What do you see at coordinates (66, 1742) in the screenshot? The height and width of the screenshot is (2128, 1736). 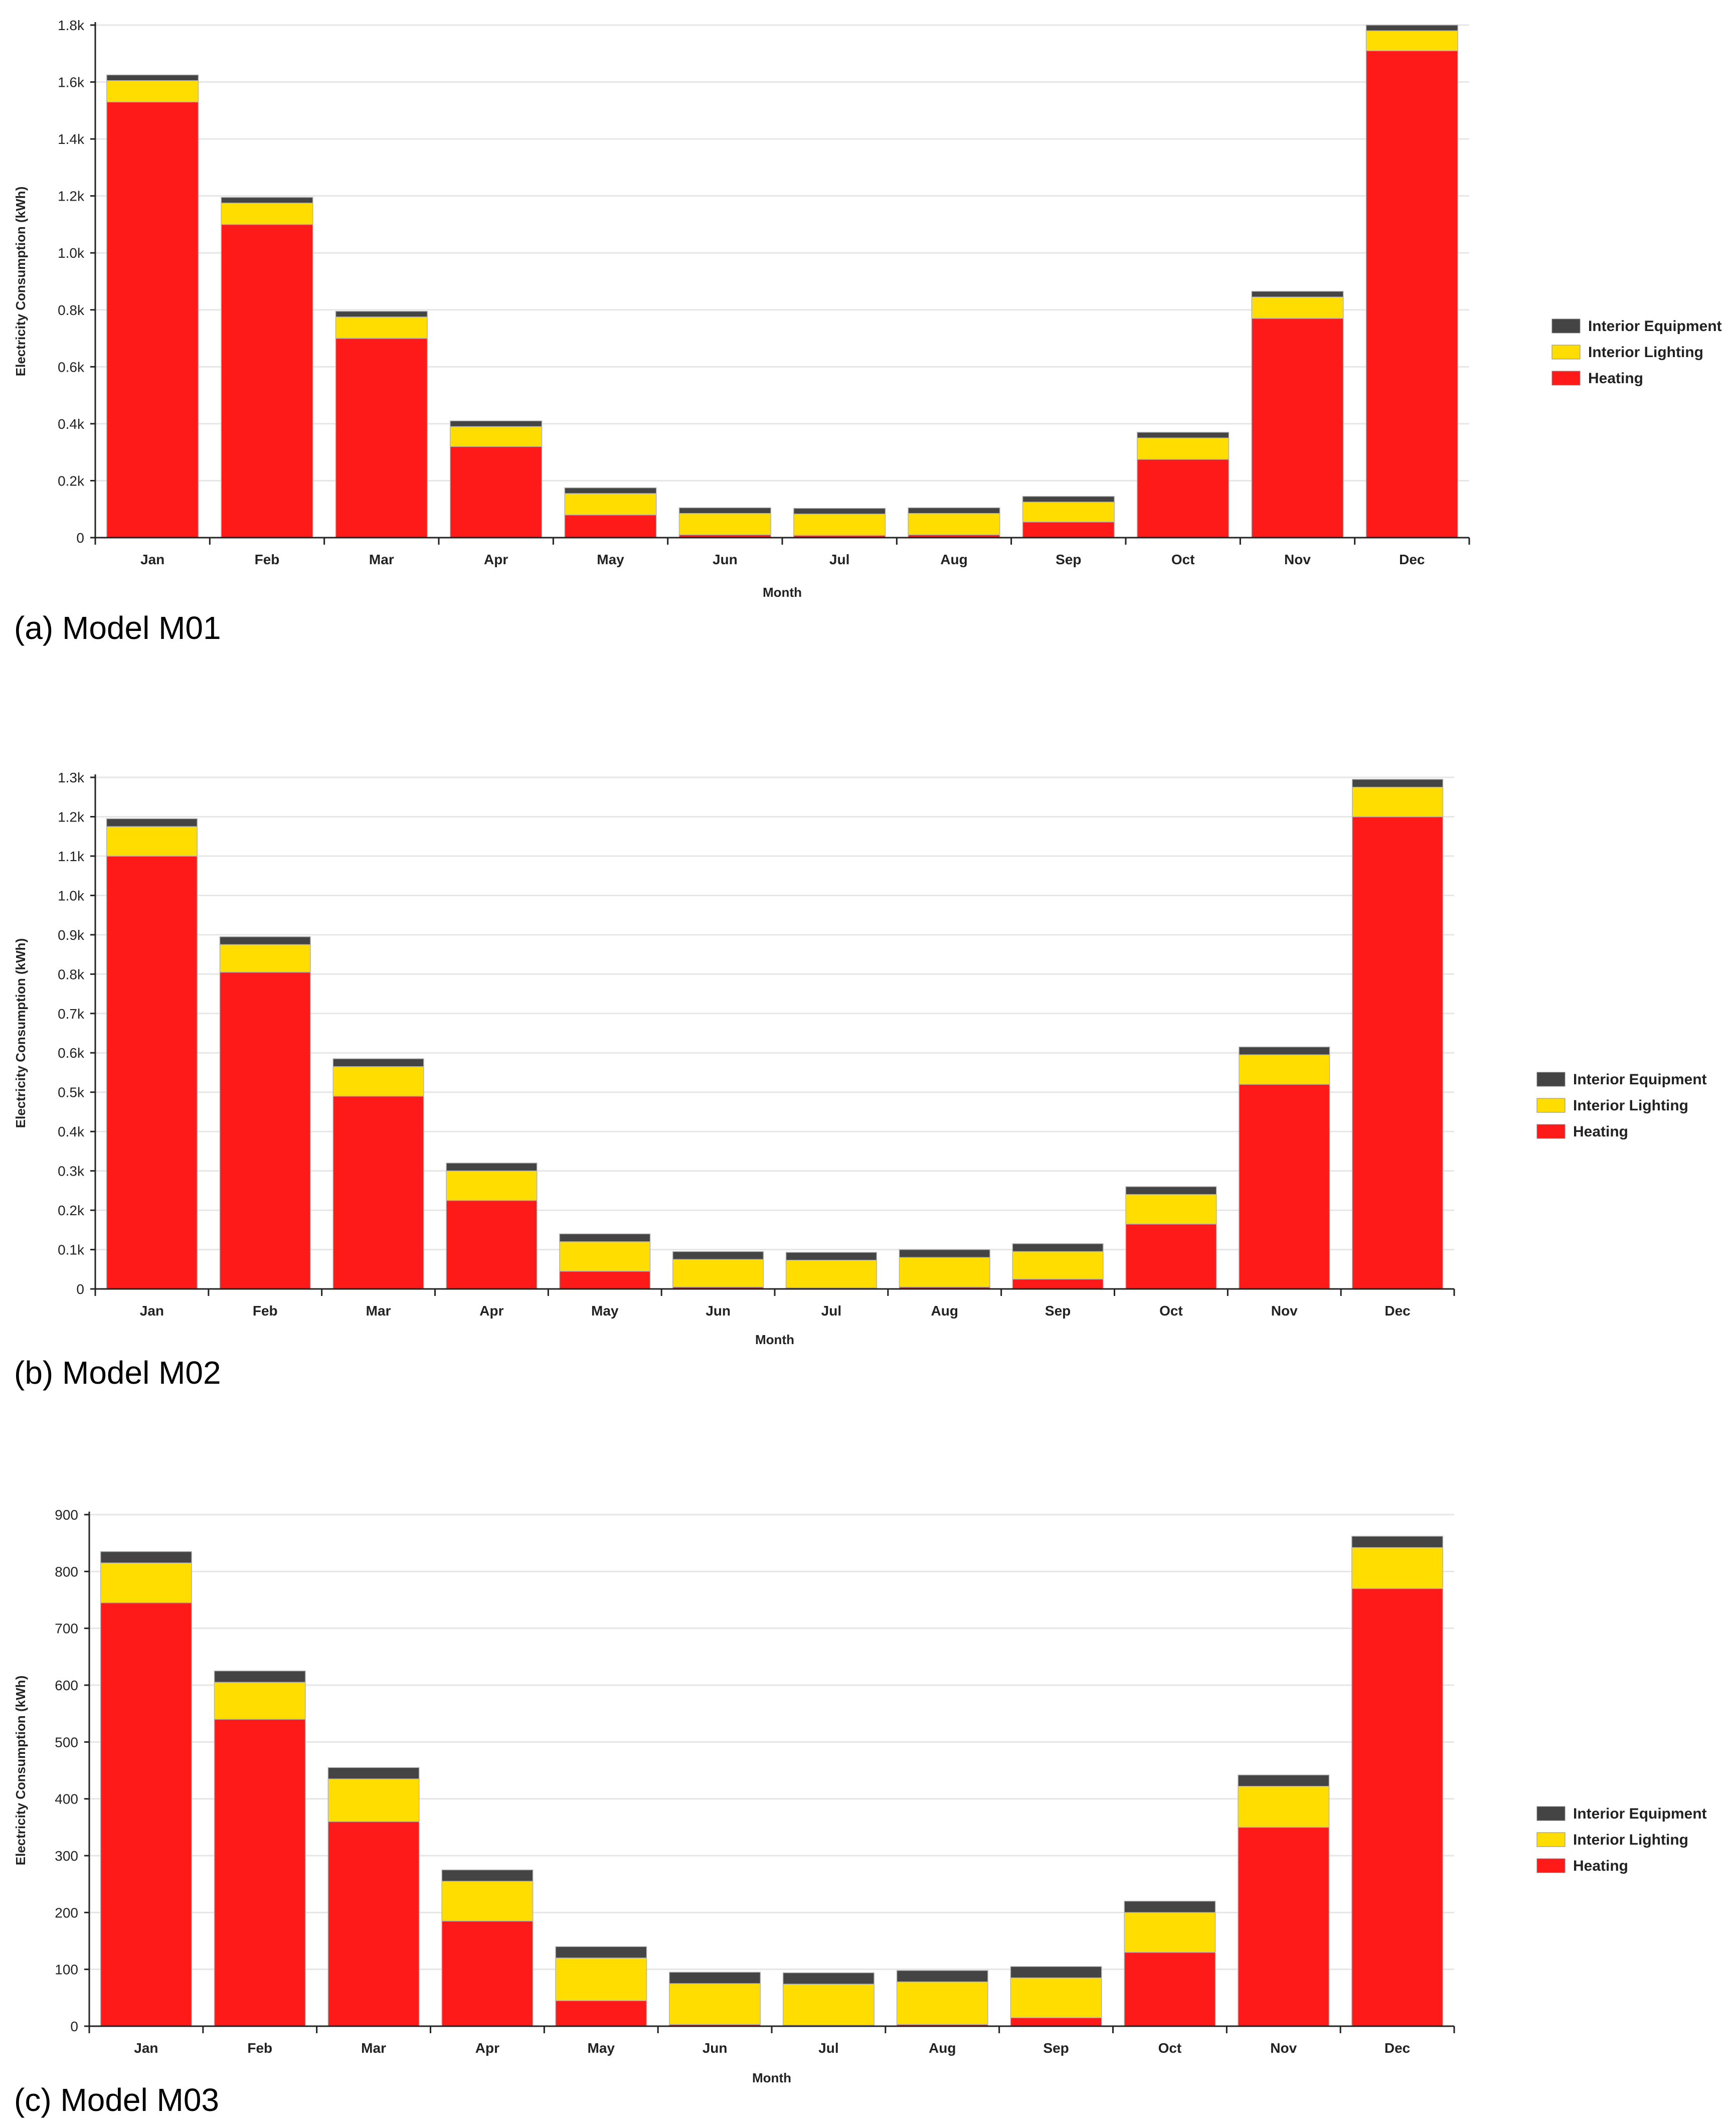 I see `y-tick-label: 500` at bounding box center [66, 1742].